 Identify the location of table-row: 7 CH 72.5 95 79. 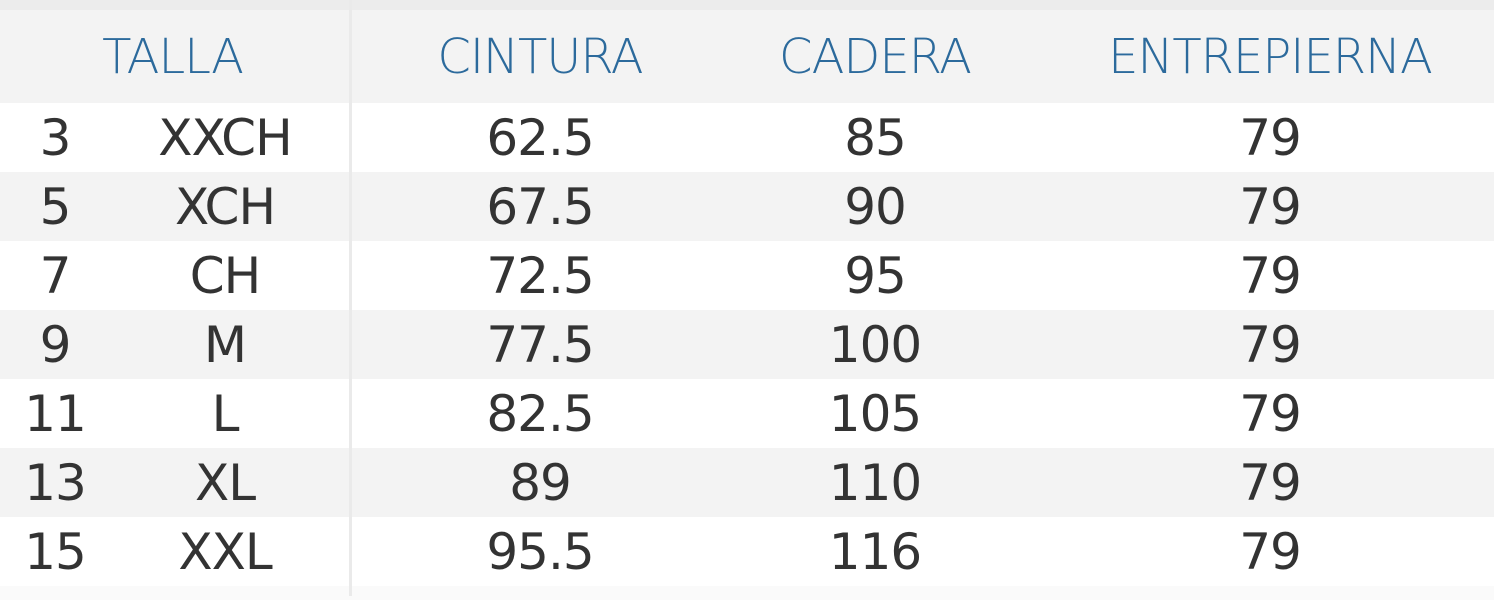
(747, 275).